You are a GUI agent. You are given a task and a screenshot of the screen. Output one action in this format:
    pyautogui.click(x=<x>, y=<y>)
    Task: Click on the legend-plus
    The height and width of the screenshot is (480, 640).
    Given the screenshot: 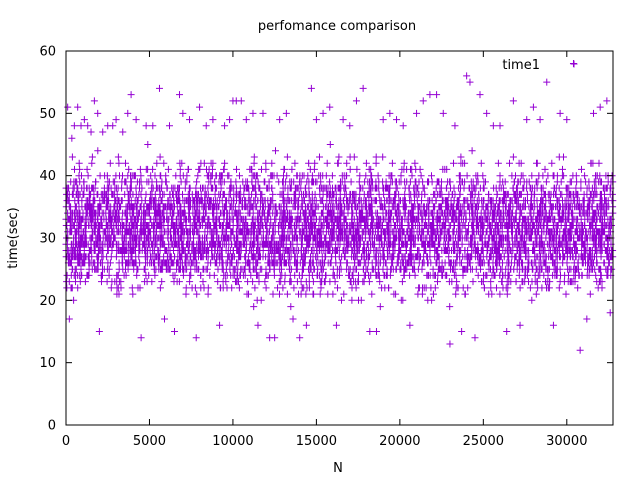 What is the action you would take?
    pyautogui.click(x=574, y=64)
    